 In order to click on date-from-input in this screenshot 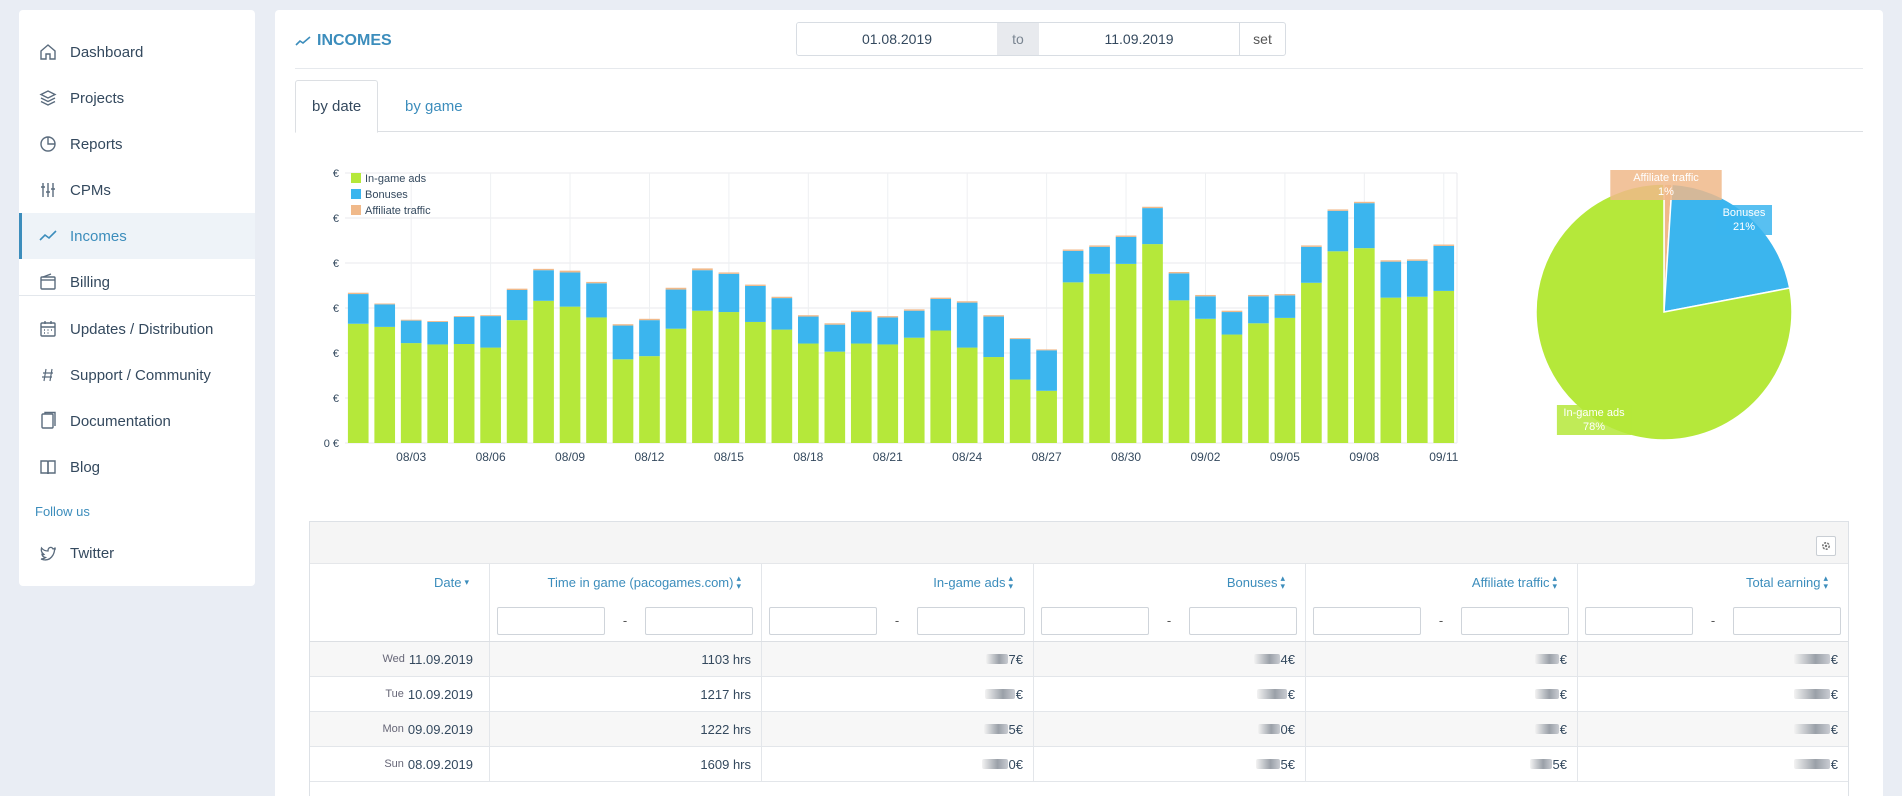, I will do `click(897, 39)`.